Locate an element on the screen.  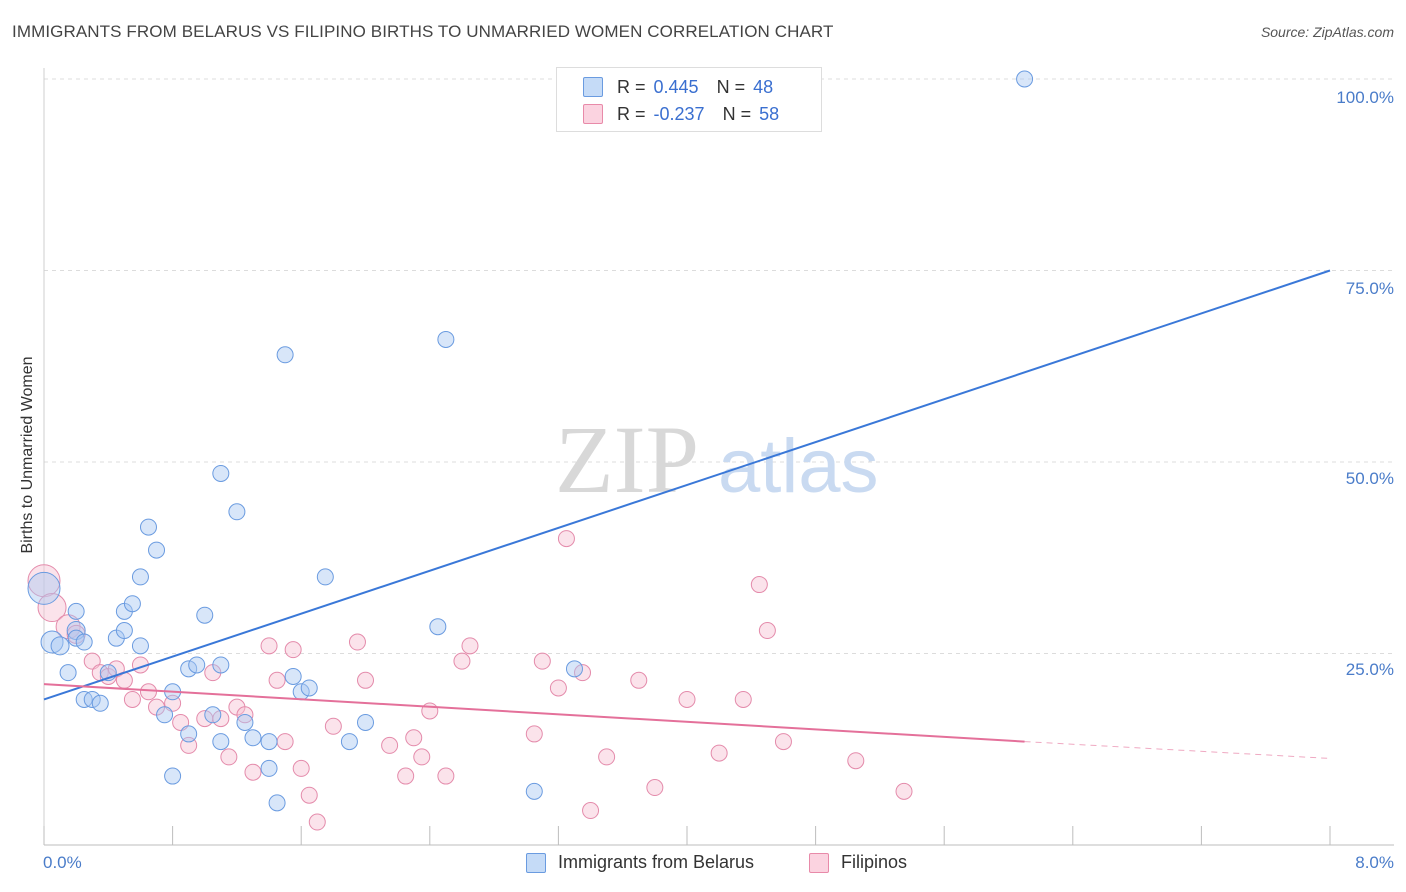
bottom-legend-swatch-pink is located at coordinates (819, 862).